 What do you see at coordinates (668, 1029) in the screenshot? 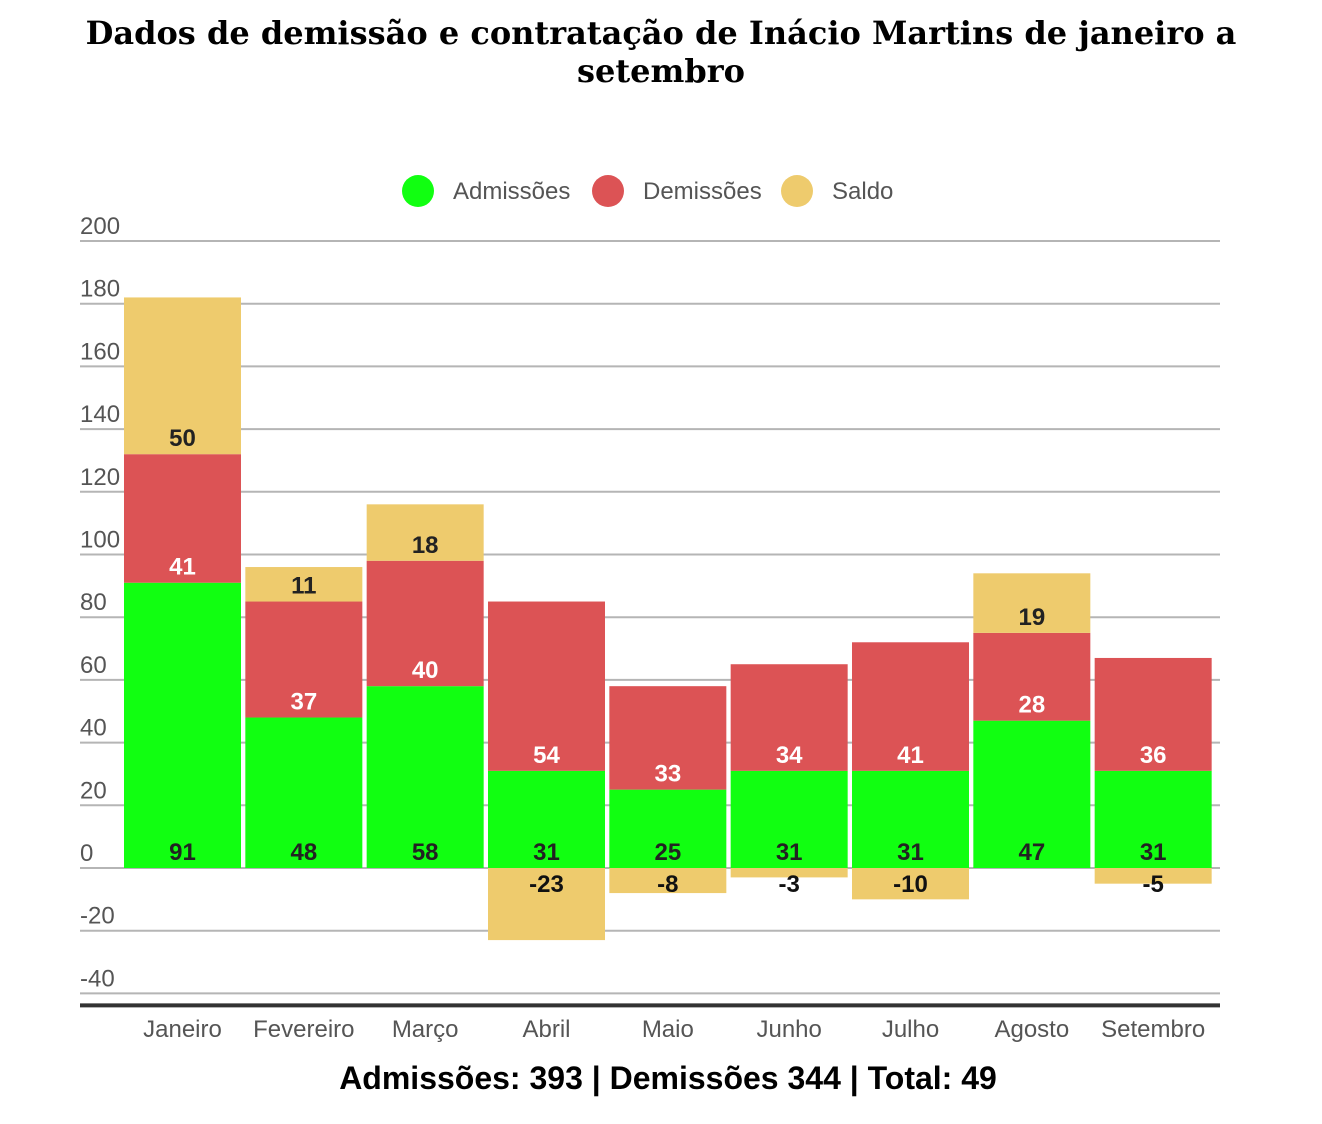
I see `x-tick-label: Maio` at bounding box center [668, 1029].